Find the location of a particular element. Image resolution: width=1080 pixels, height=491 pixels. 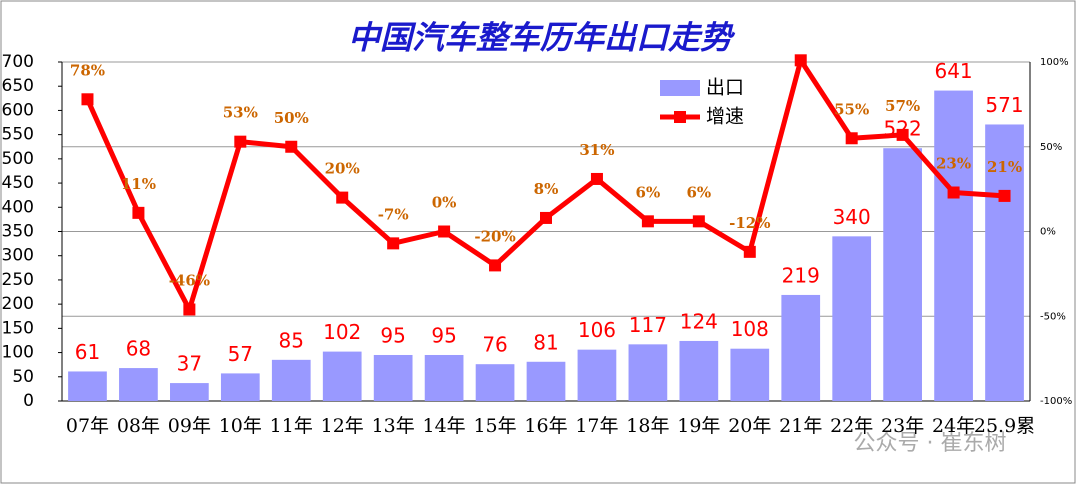

bar-value-label: 102 is located at coordinates (342, 332).